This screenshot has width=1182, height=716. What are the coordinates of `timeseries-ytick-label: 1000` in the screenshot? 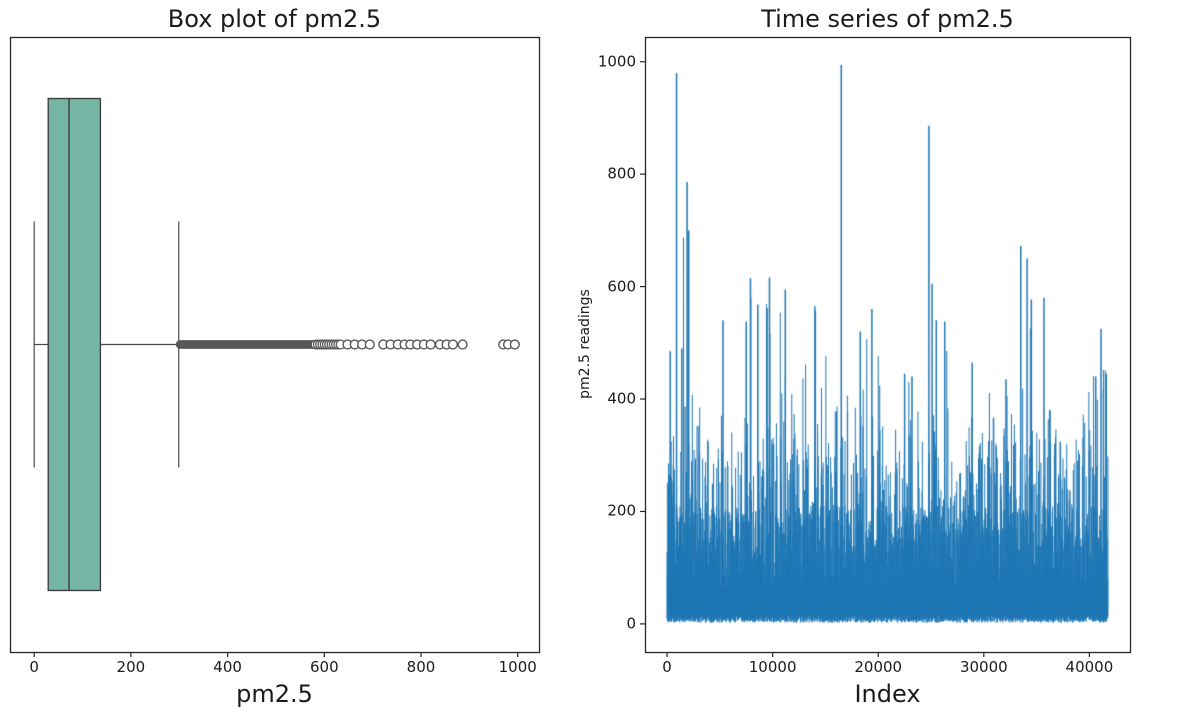 It's located at (616, 61).